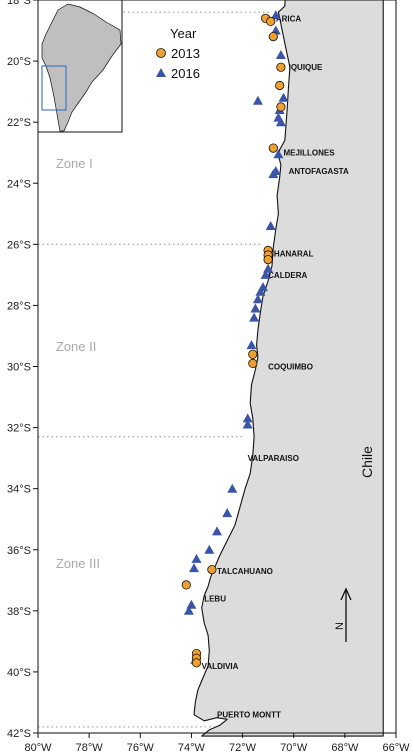 The width and height of the screenshot is (413, 756). What do you see at coordinates (245, 571) in the screenshot?
I see `city-label: TALCAHUANO` at bounding box center [245, 571].